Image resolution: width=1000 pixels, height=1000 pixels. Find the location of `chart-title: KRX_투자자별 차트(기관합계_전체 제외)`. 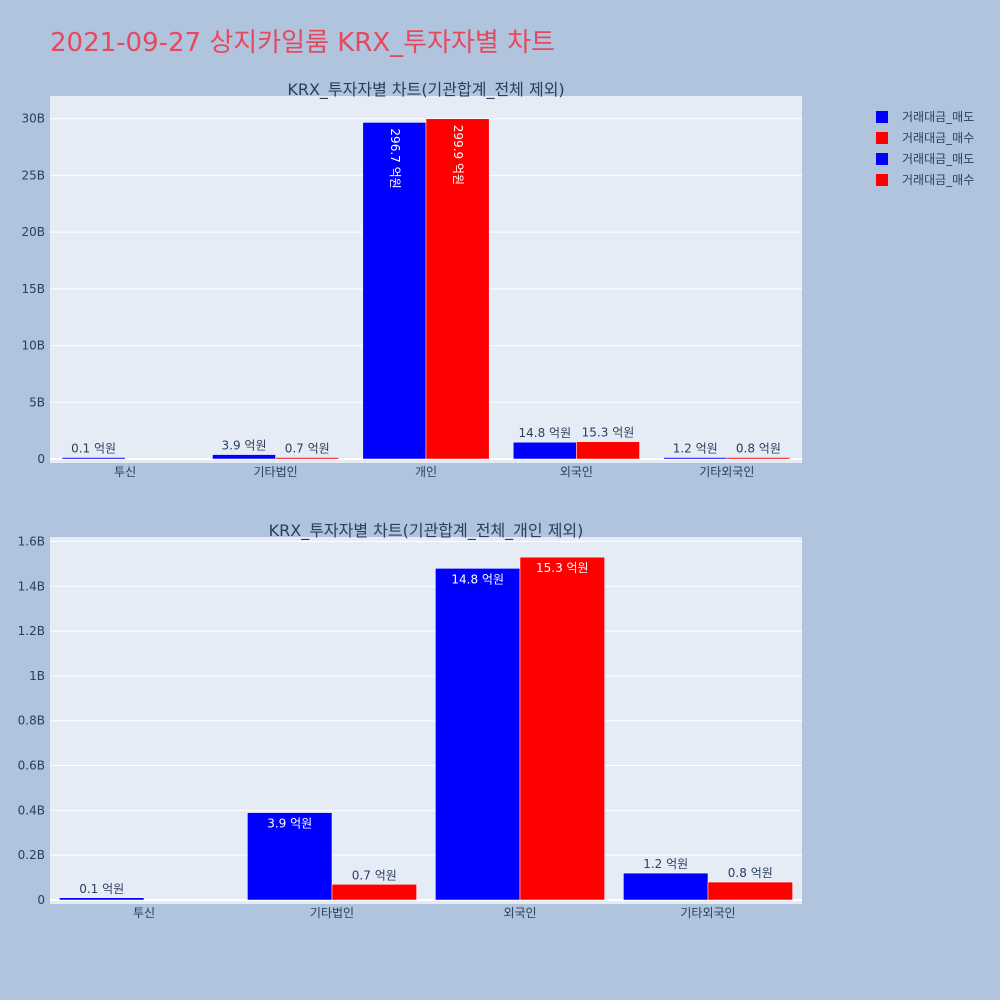

chart-title: KRX_투자자별 차트(기관합계_전체 제외) is located at coordinates (425, 90).